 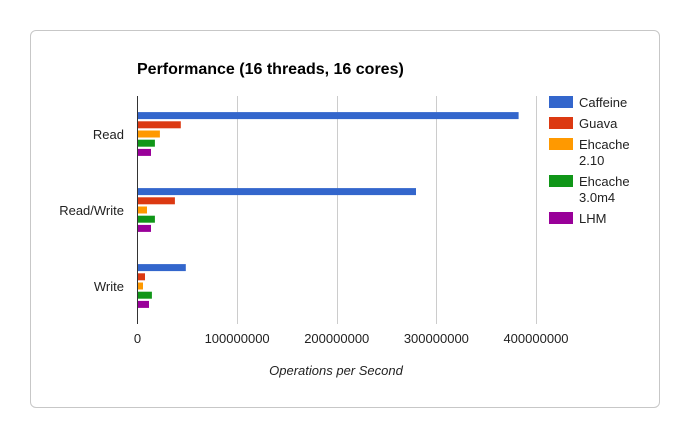 What do you see at coordinates (535, 338) in the screenshot?
I see `x-tick-label: 400000000` at bounding box center [535, 338].